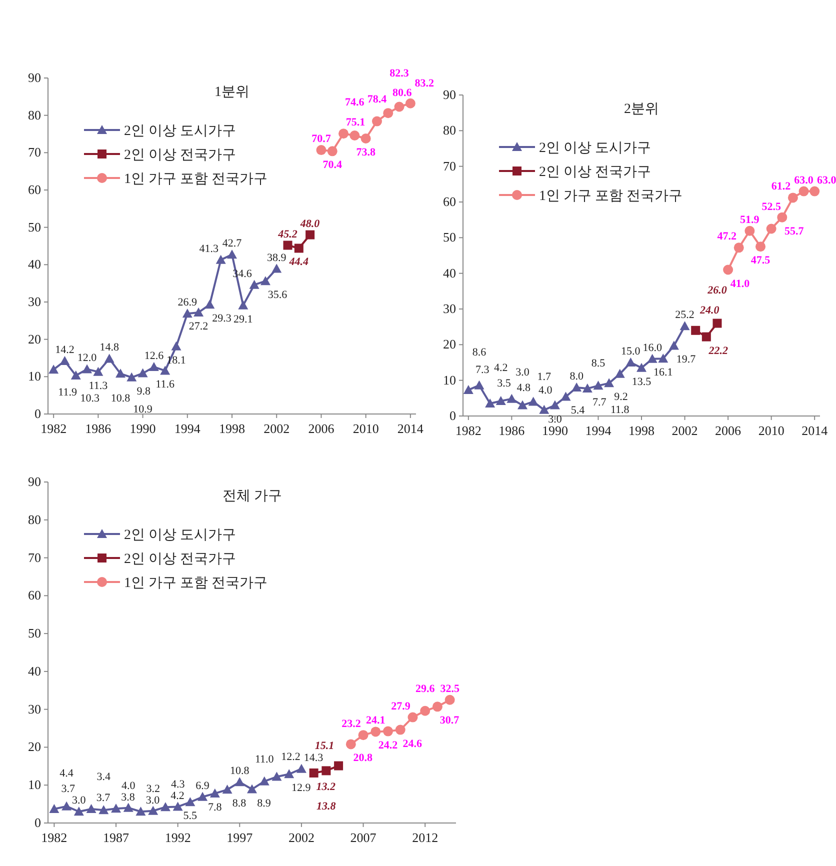  I want to click on data-label: 7.8, so click(215, 807).